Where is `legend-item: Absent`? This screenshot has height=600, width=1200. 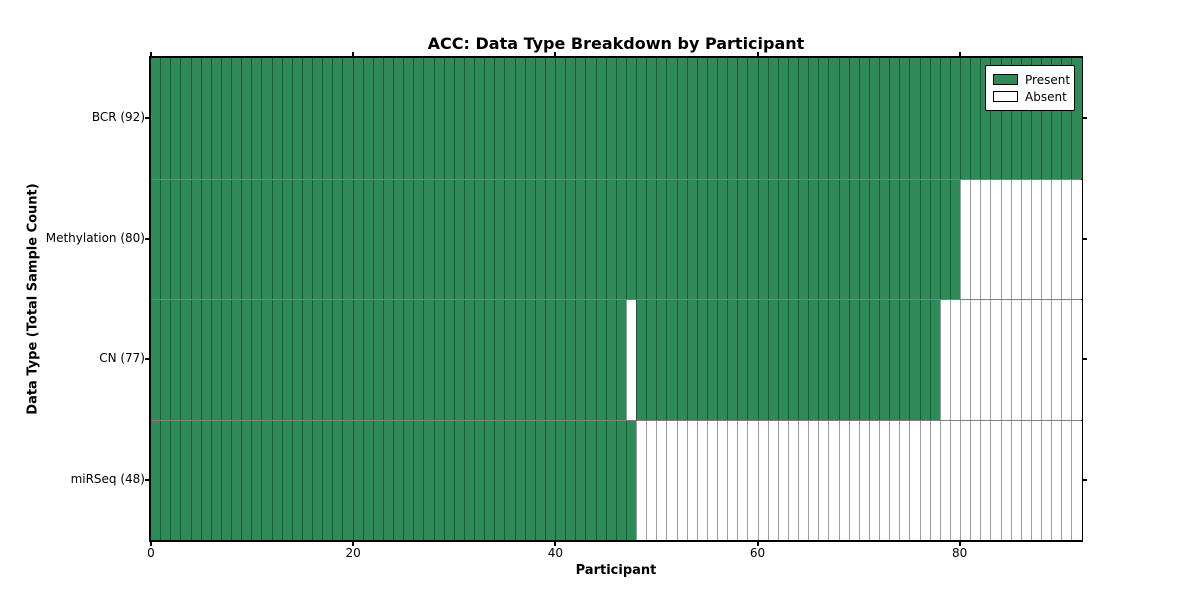 legend-item: Absent is located at coordinates (1030, 97).